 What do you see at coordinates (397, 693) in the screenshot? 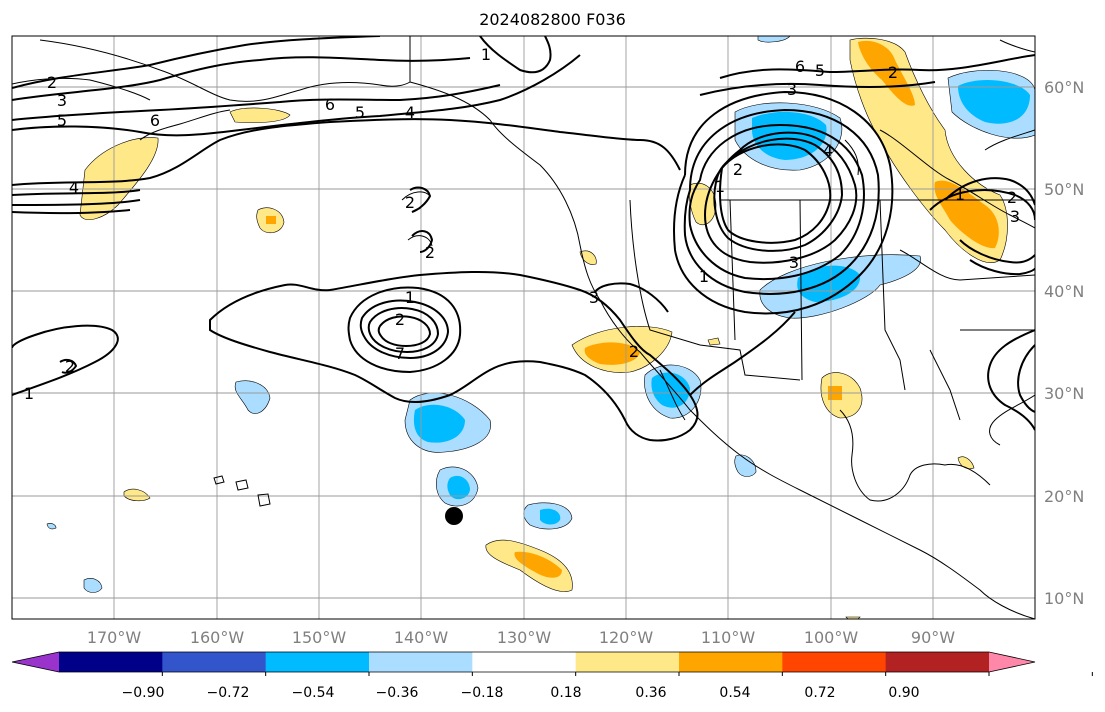
I see `colorbar-tick-label: −0.36` at bounding box center [397, 693].